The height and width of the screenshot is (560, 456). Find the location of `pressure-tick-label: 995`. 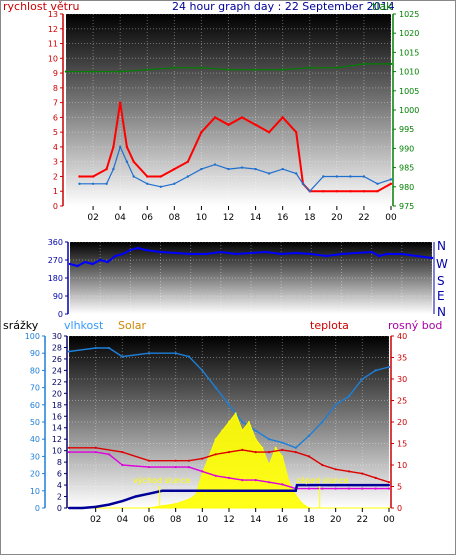

pressure-tick-label: 995 is located at coordinates (406, 129).